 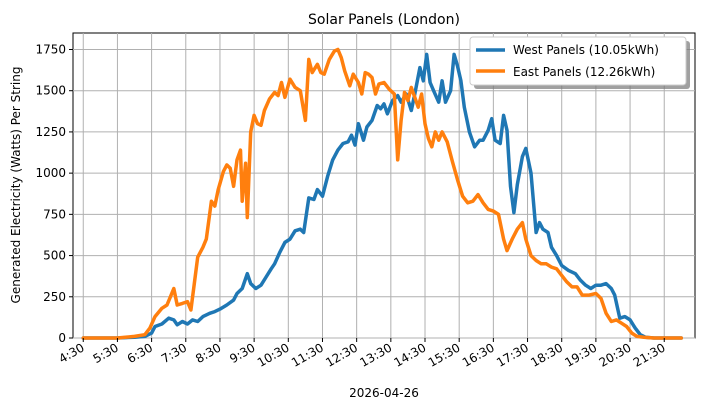 What do you see at coordinates (410, 354) in the screenshot?
I see `x-tick-label: 14:30` at bounding box center [410, 354].